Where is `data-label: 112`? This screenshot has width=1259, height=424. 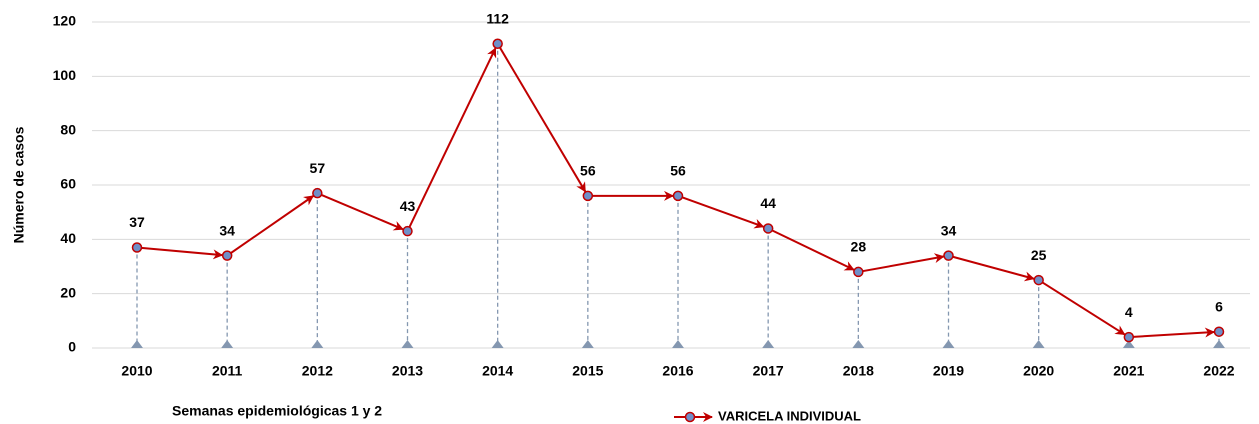
data-label: 112 is located at coordinates (497, 18).